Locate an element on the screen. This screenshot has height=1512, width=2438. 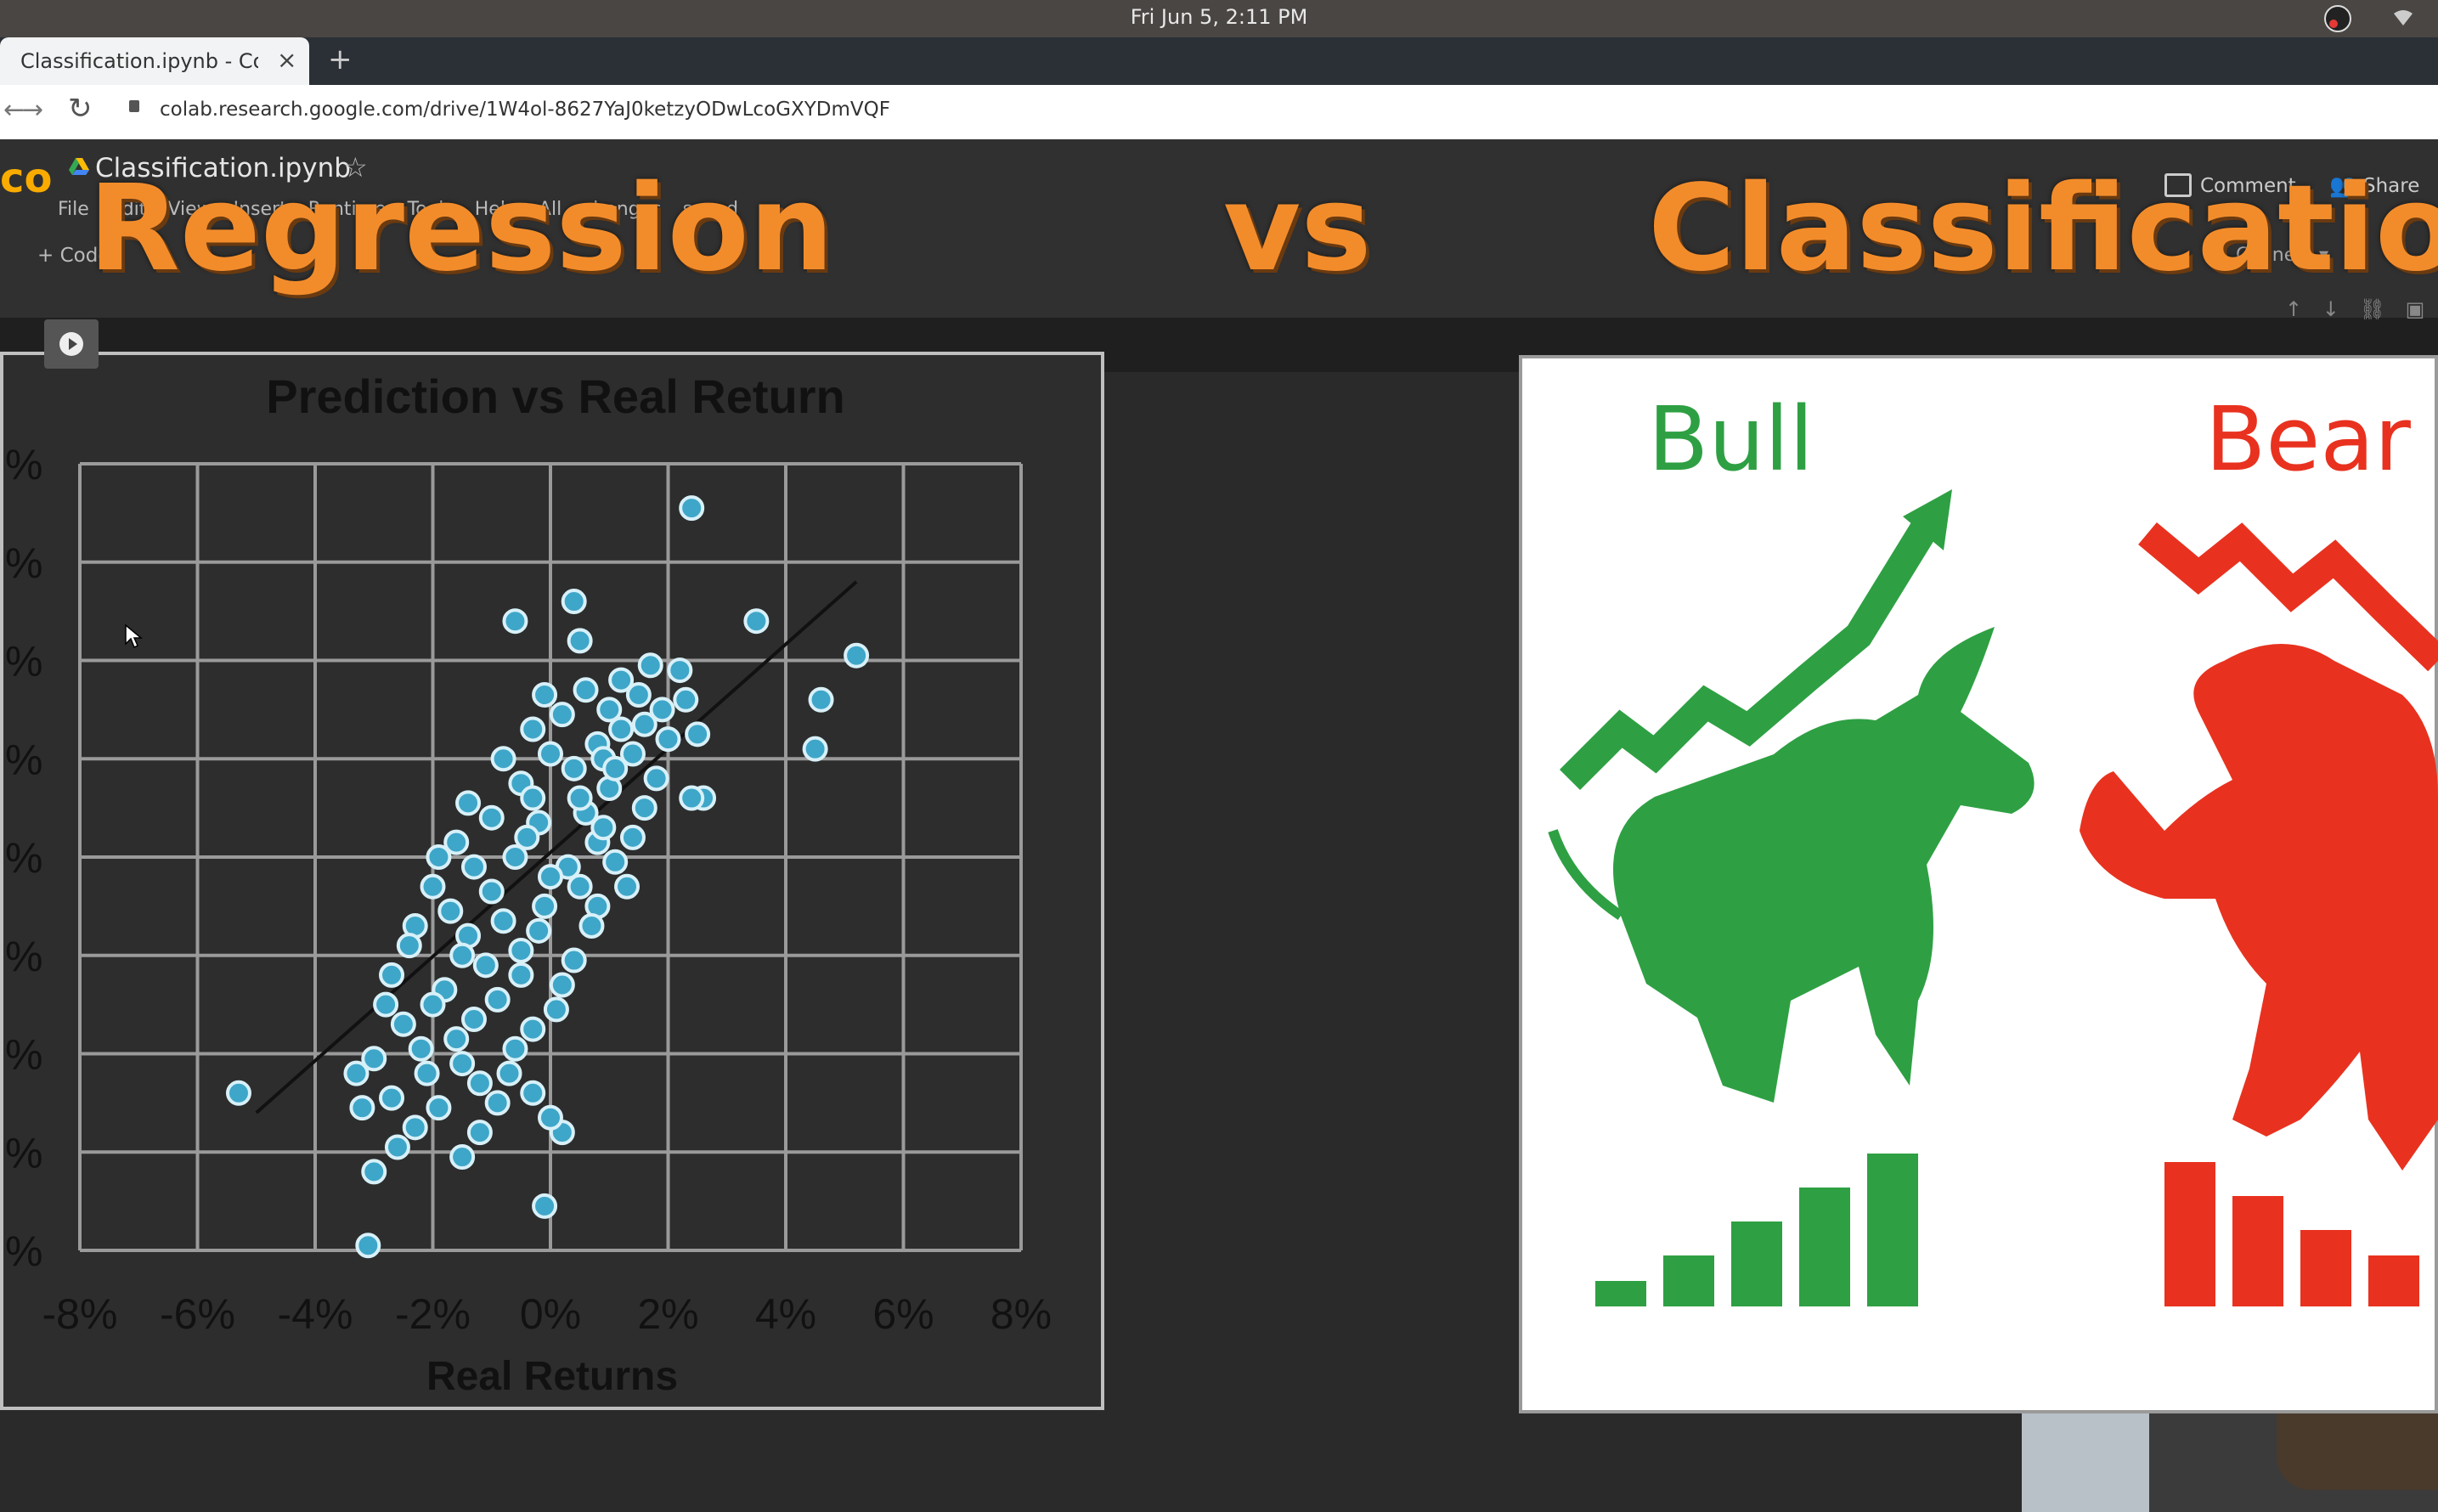
close-tab-icon: × is located at coordinates (287, 60).